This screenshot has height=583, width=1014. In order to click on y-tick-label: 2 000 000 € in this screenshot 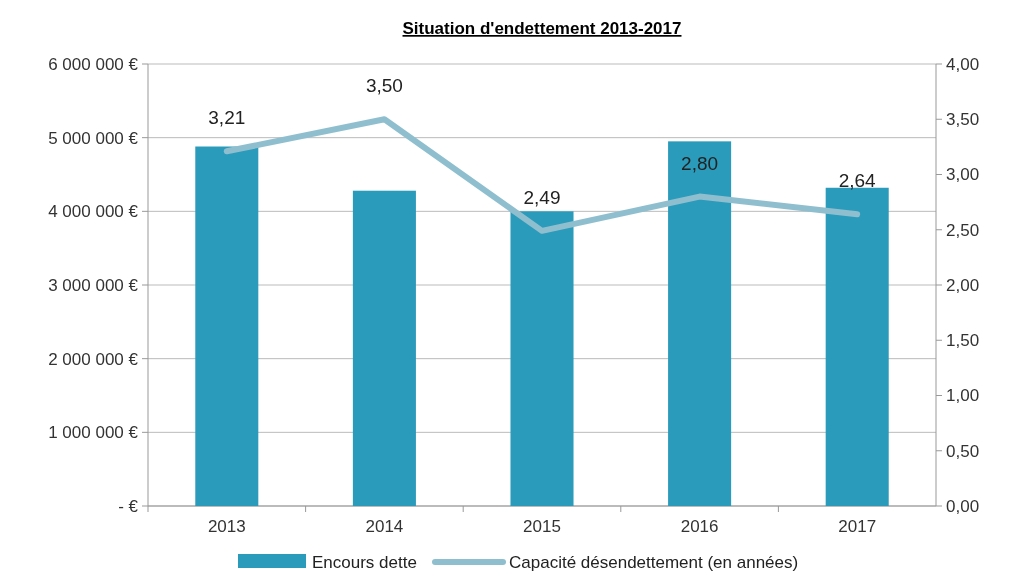, I will do `click(93, 359)`.